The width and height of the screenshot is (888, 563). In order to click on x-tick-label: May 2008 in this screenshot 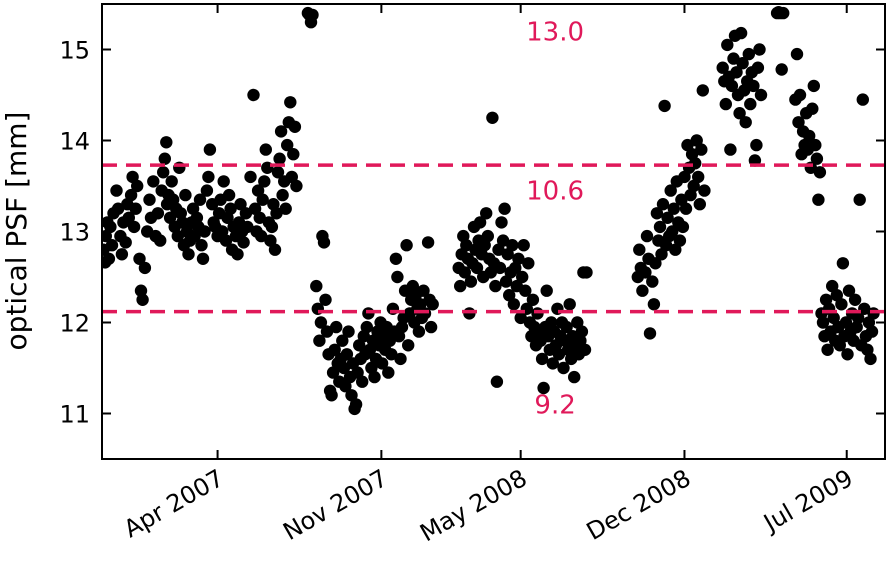, I will do `click(473, 505)`.